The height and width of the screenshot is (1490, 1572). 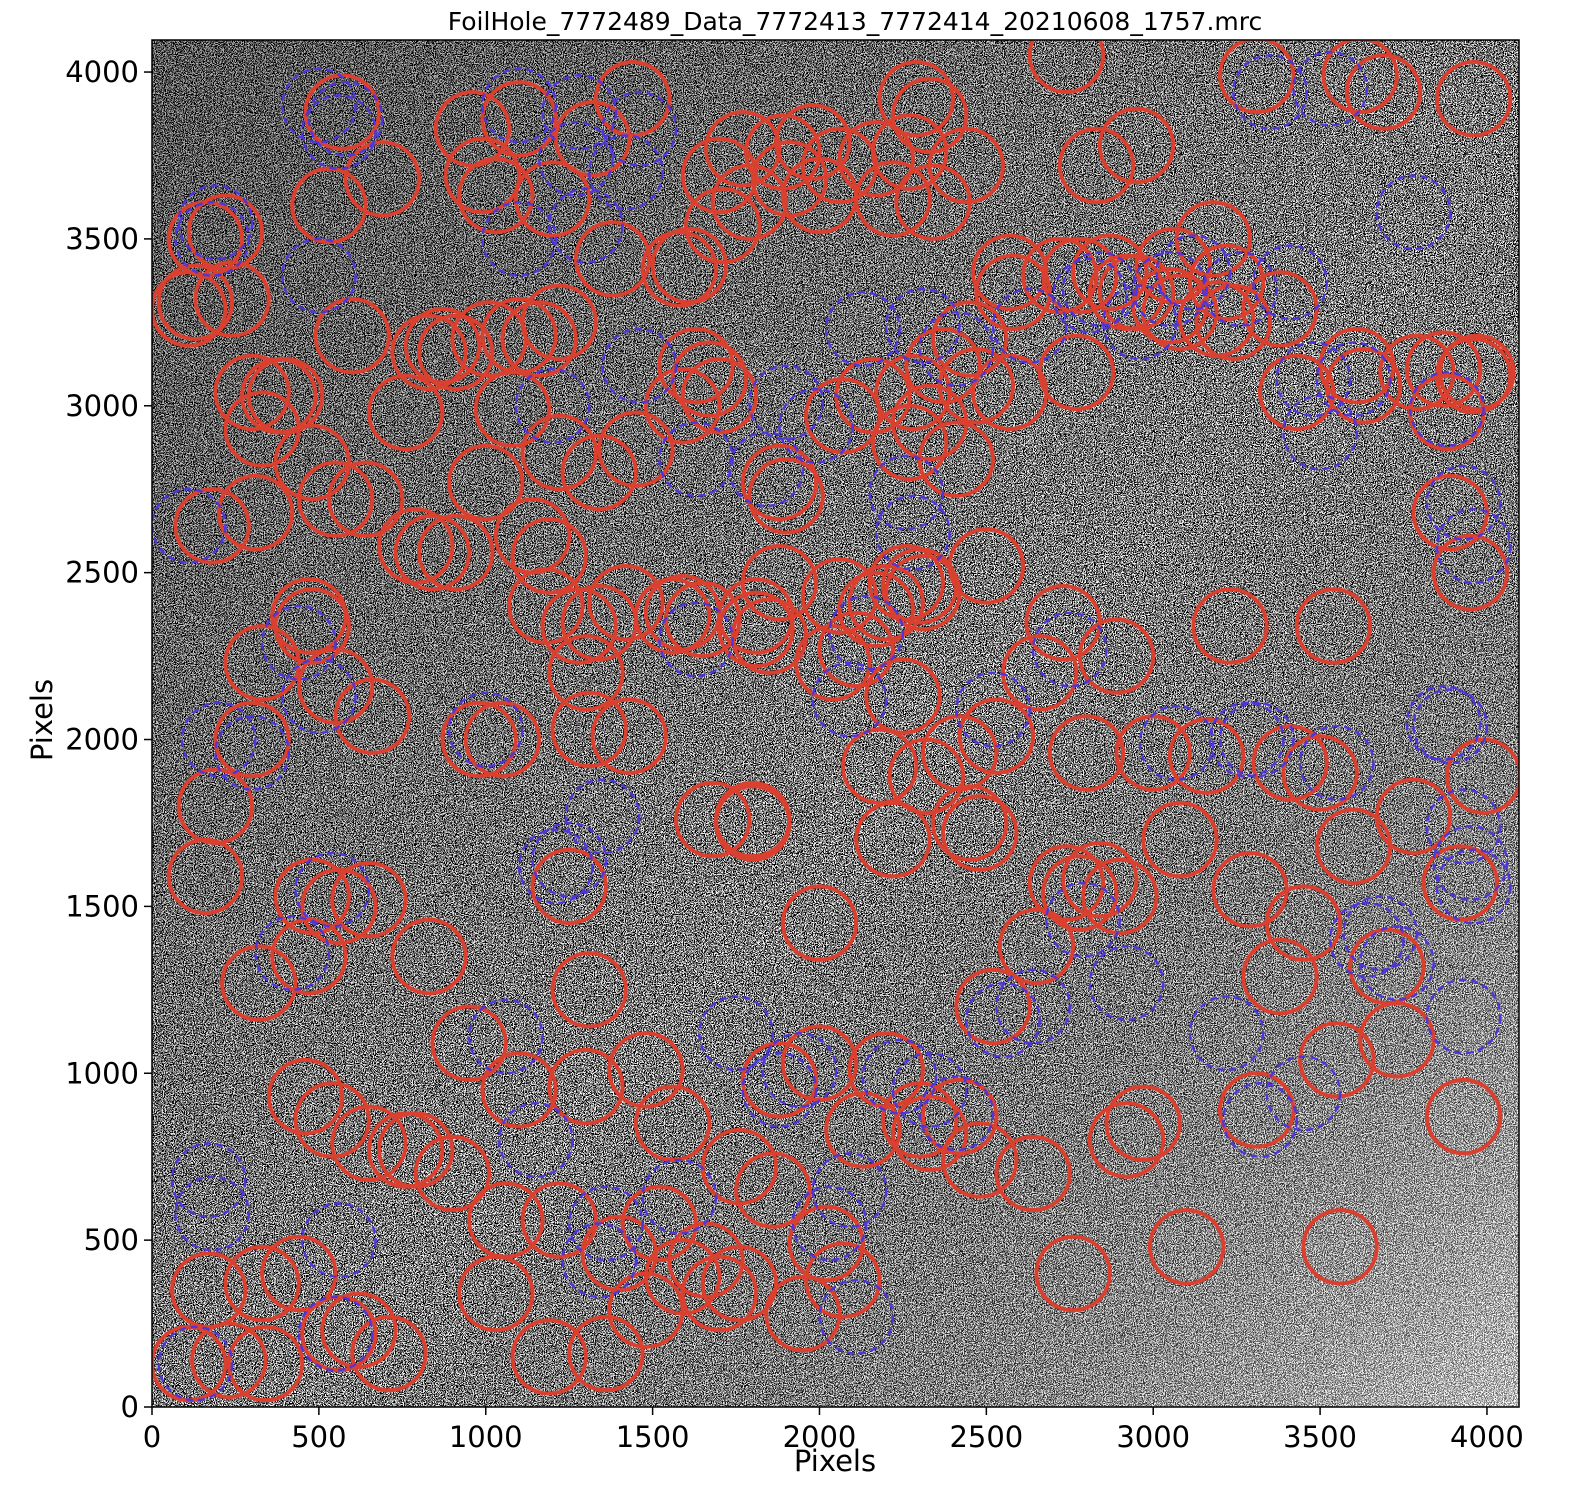 What do you see at coordinates (1153, 1437) in the screenshot?
I see `x-tick-label: 3000` at bounding box center [1153, 1437].